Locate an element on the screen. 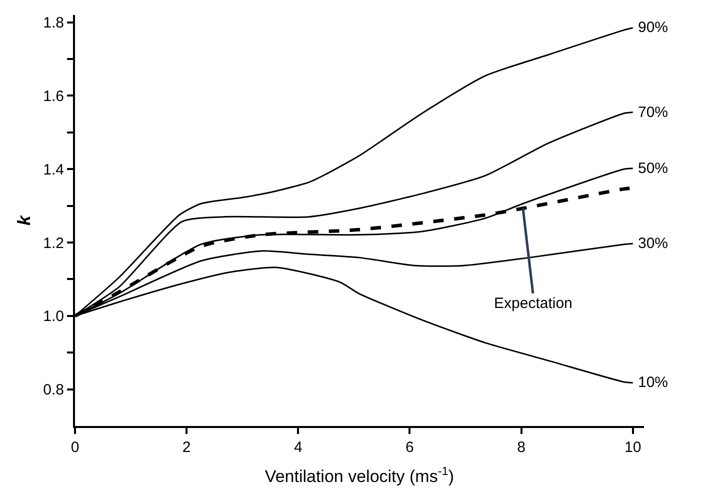 Image resolution: width=704 pixels, height=496 pixels. series-label: 50% is located at coordinates (653, 168).